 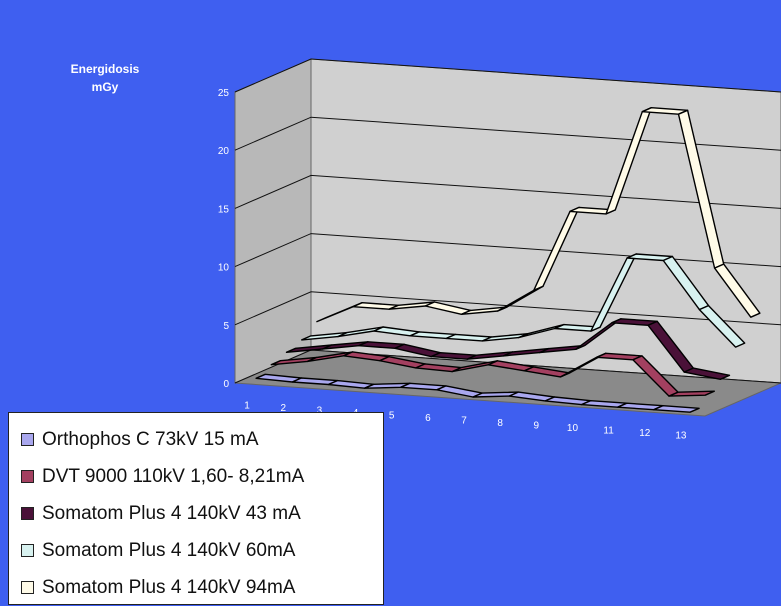 I want to click on x-tick-label: 10, so click(x=573, y=428).